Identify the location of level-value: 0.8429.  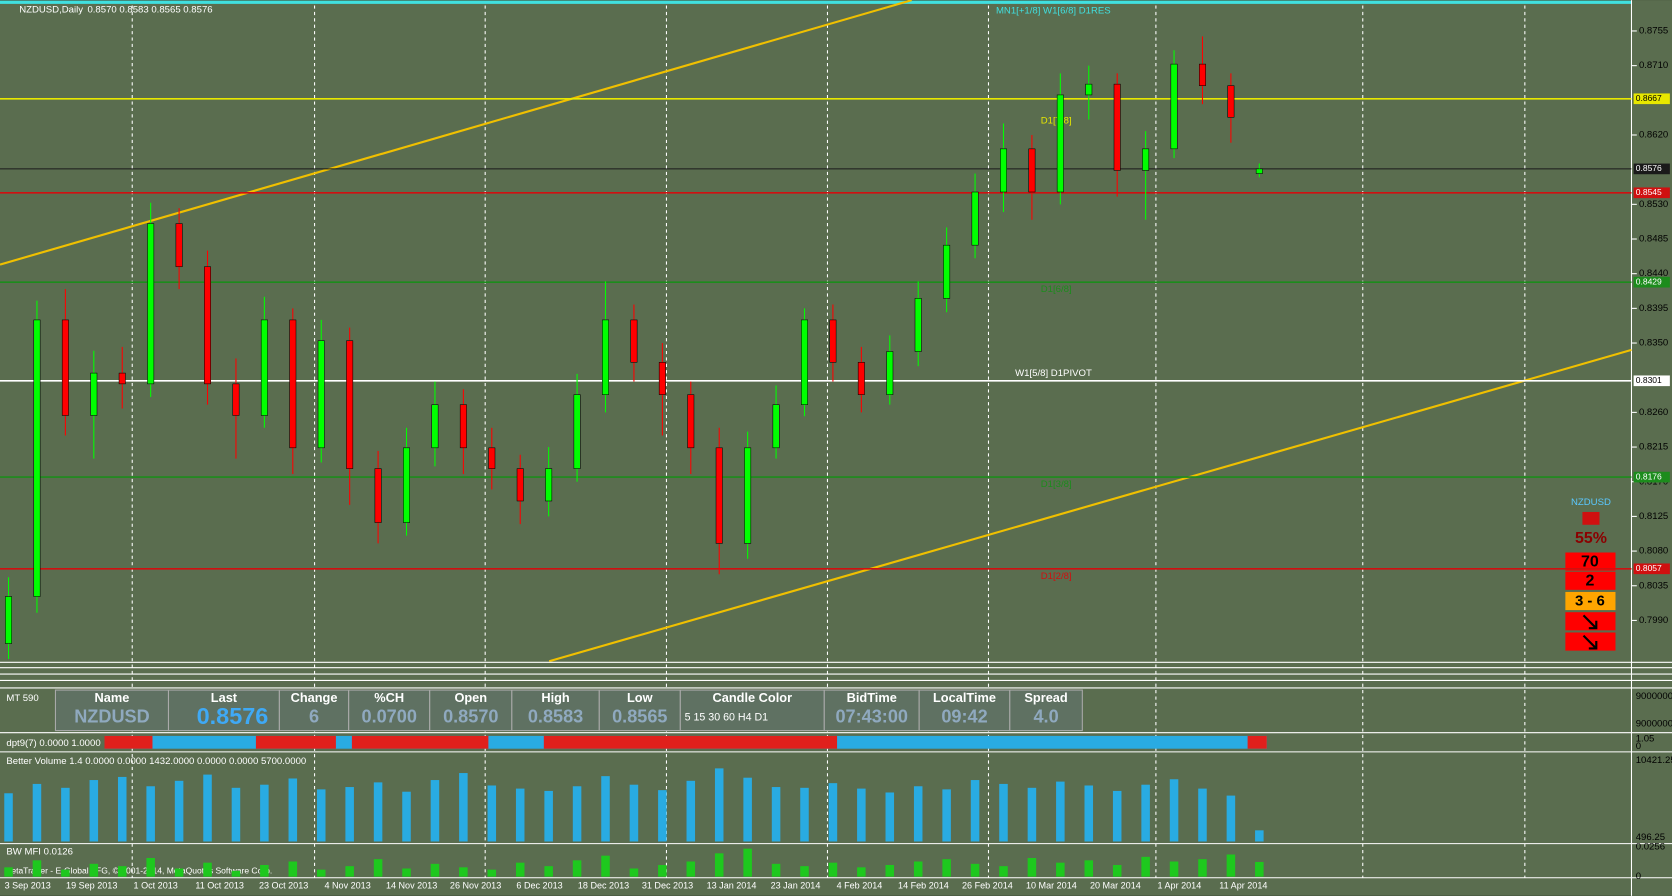
(1649, 281).